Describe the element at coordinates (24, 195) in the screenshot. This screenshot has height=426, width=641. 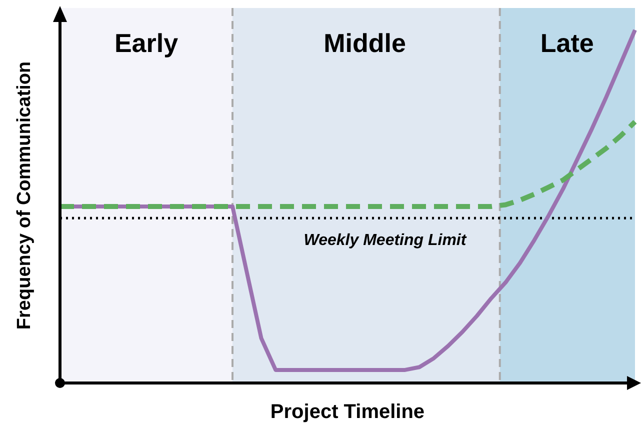
I see `y-axis-title: Frequency of Communication` at that location.